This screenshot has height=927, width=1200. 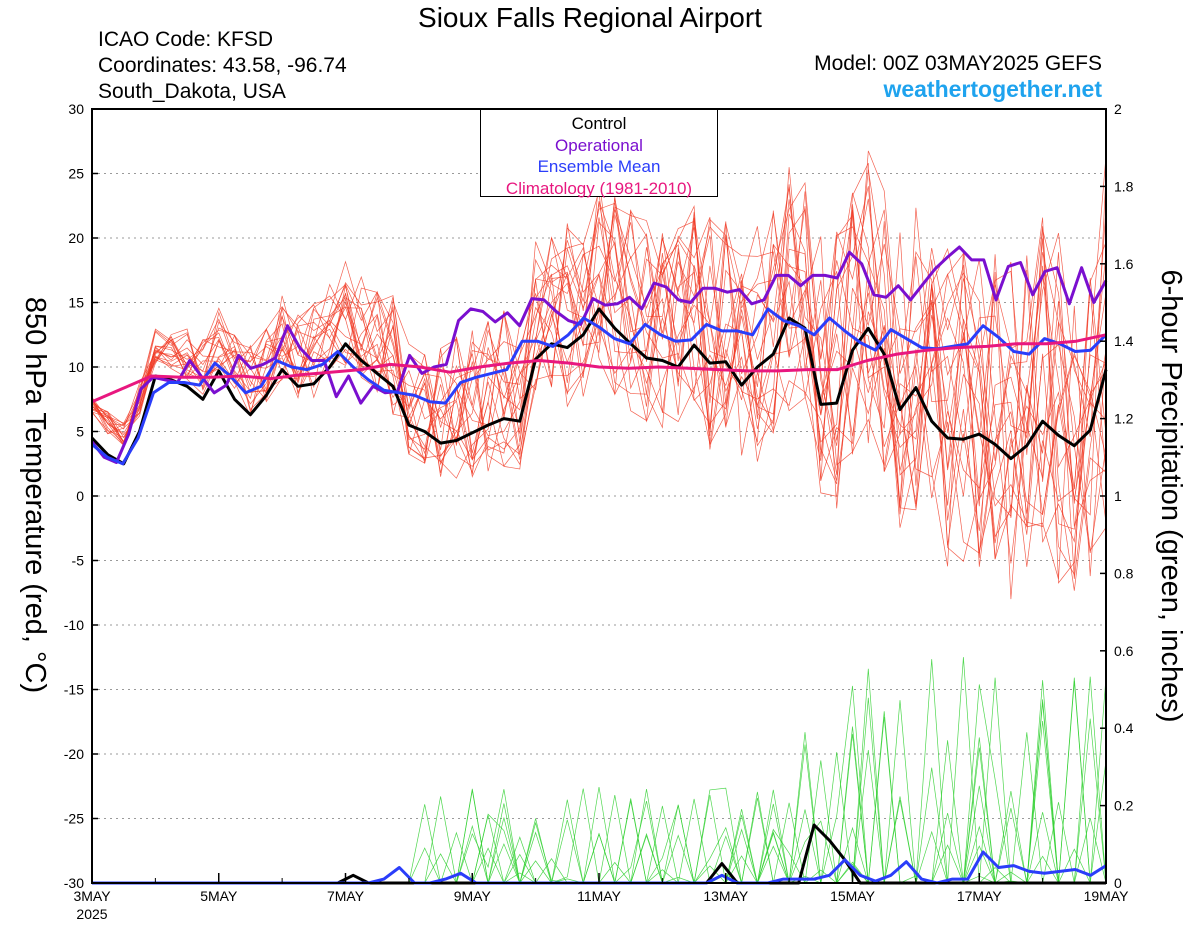 I want to click on y-left-tick-label: -5, so click(x=78, y=561).